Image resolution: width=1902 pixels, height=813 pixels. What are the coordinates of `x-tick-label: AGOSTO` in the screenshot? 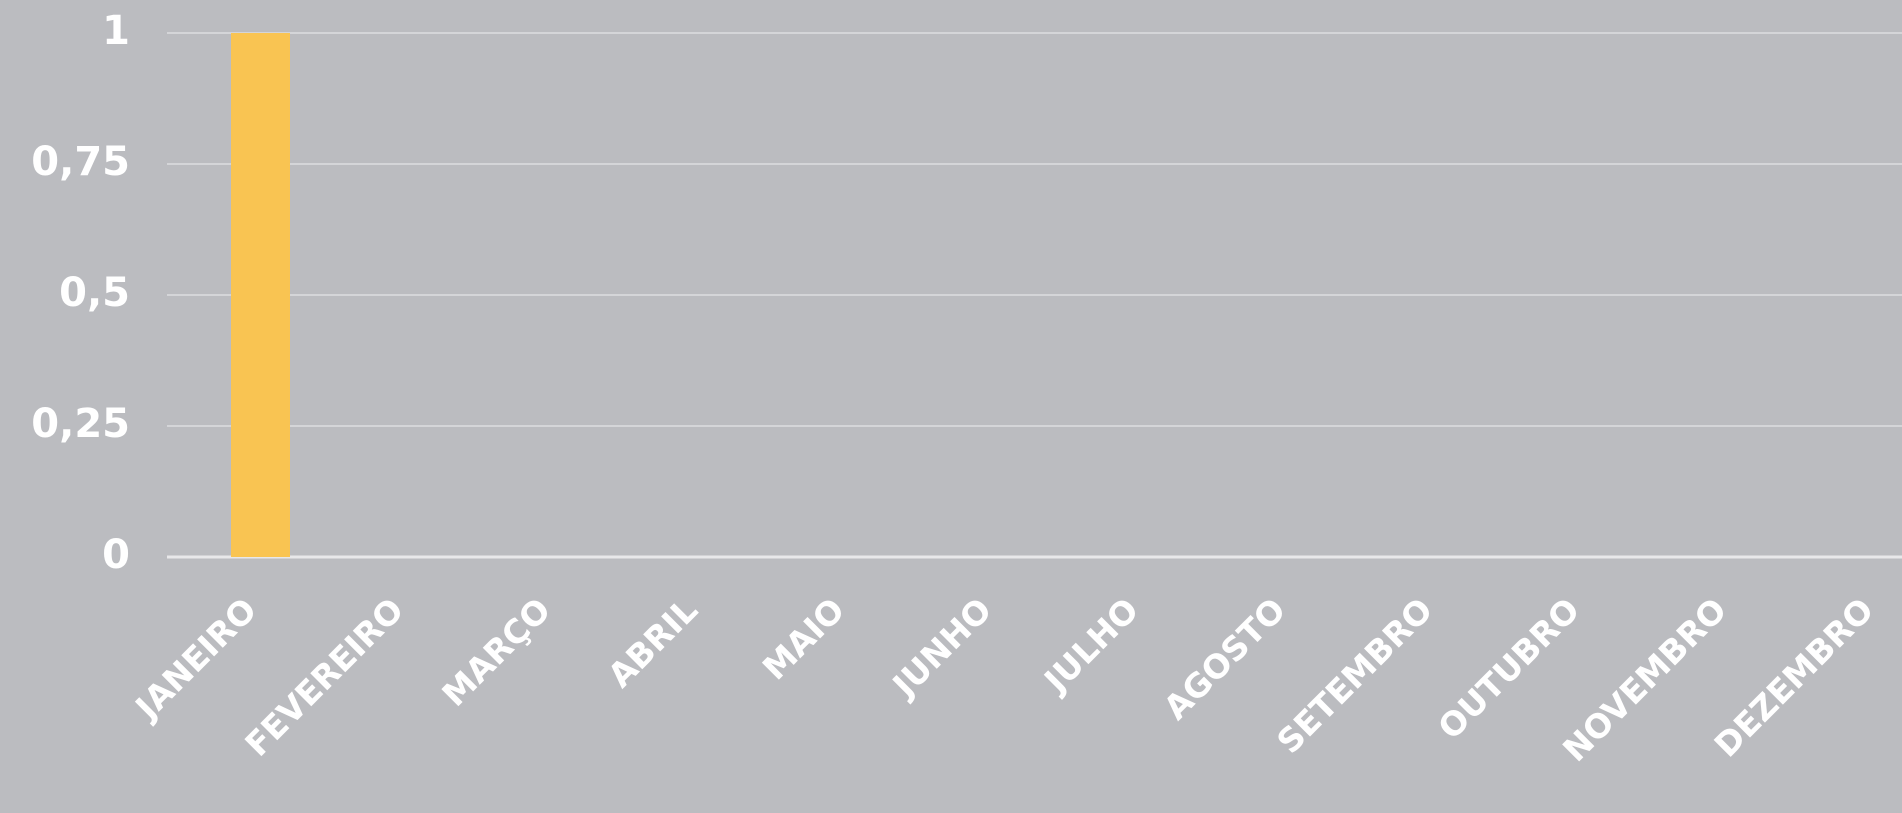 It's located at (1224, 658).